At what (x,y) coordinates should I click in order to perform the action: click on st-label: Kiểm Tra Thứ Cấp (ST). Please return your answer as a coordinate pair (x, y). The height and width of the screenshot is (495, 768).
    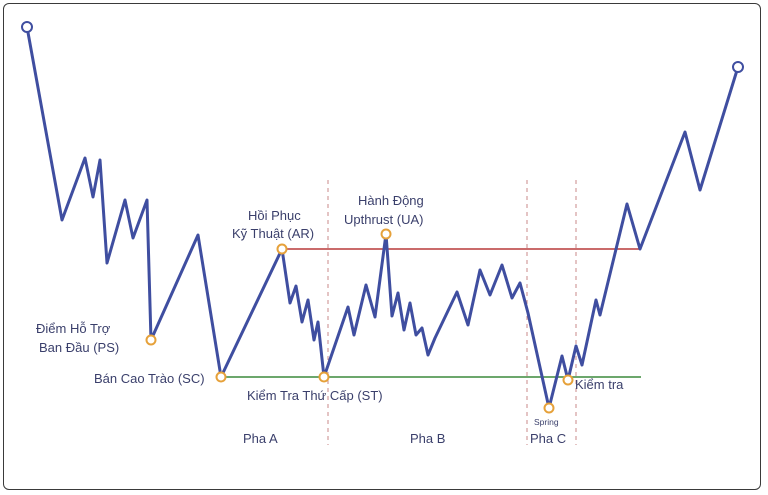
    Looking at the image, I should click on (315, 395).